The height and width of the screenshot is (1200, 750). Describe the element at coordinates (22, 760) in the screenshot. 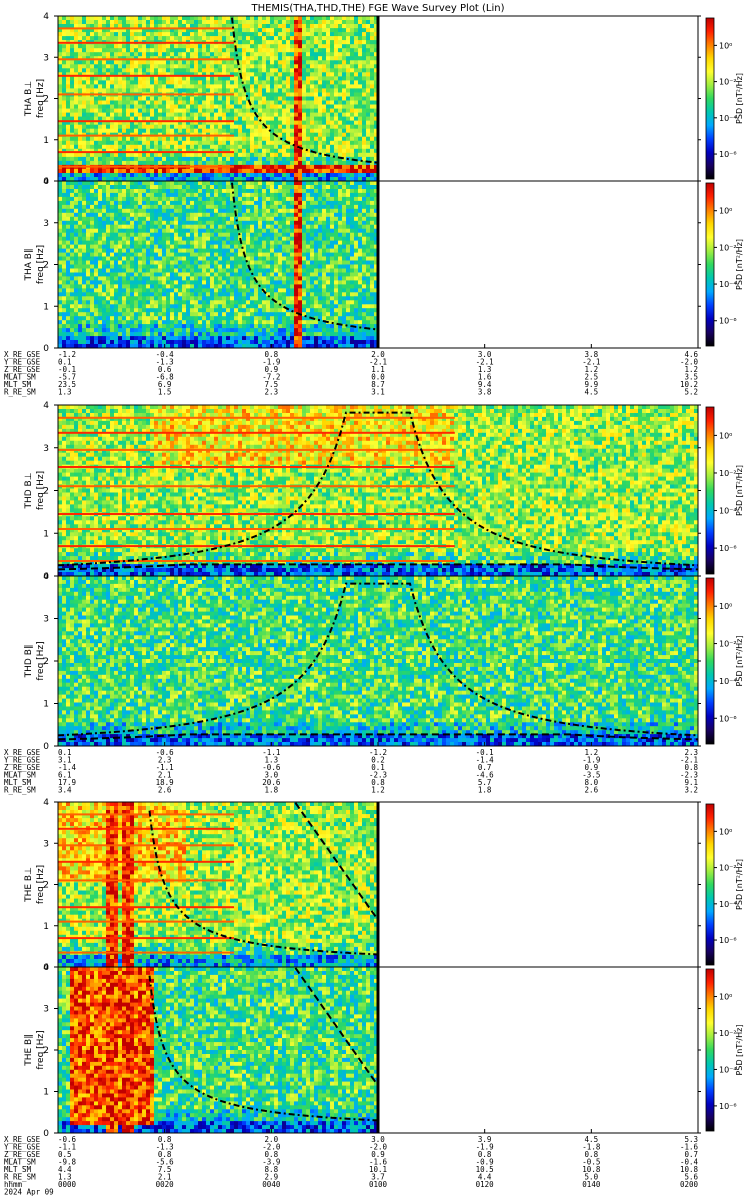

I see `ephem-row-label: Y_RE_GSE` at that location.